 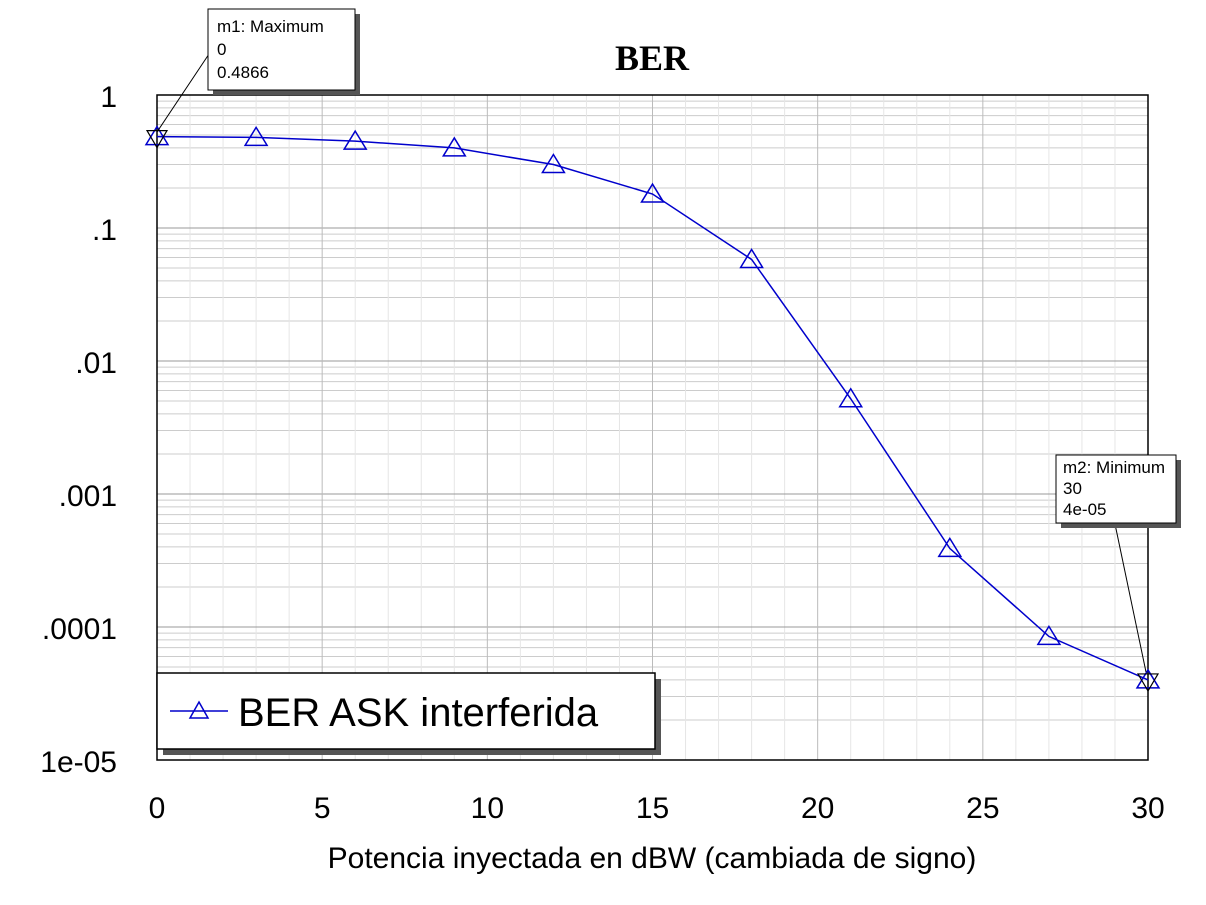 What do you see at coordinates (243, 72) in the screenshot?
I see `marker-m1-y: 0.4866` at bounding box center [243, 72].